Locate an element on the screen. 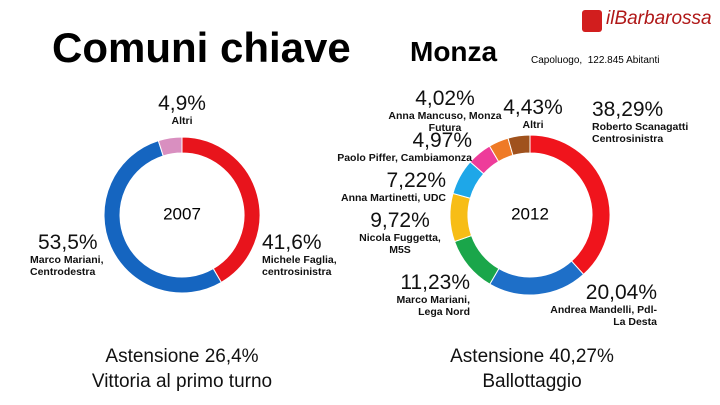  slice-label: 11,23% Marco Mariani, Lega Nord is located at coordinates (427, 295).